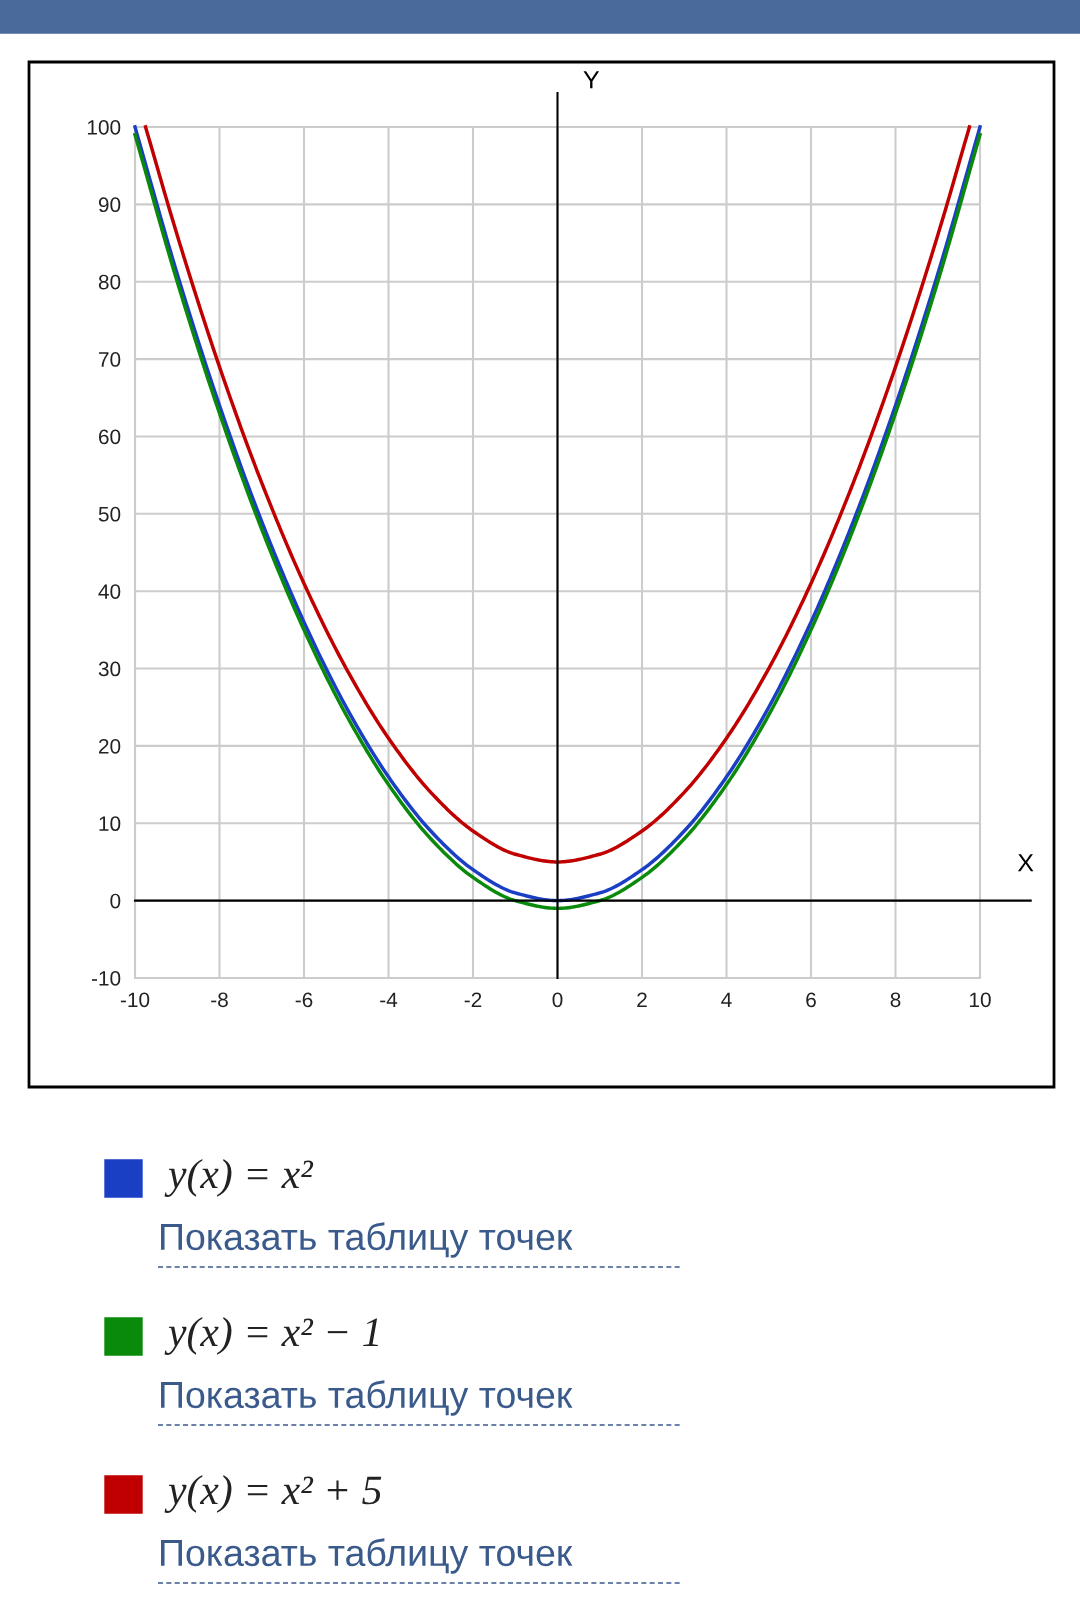 This screenshot has width=1080, height=1621. I want to click on x-tick-label: 10, so click(980, 1000).